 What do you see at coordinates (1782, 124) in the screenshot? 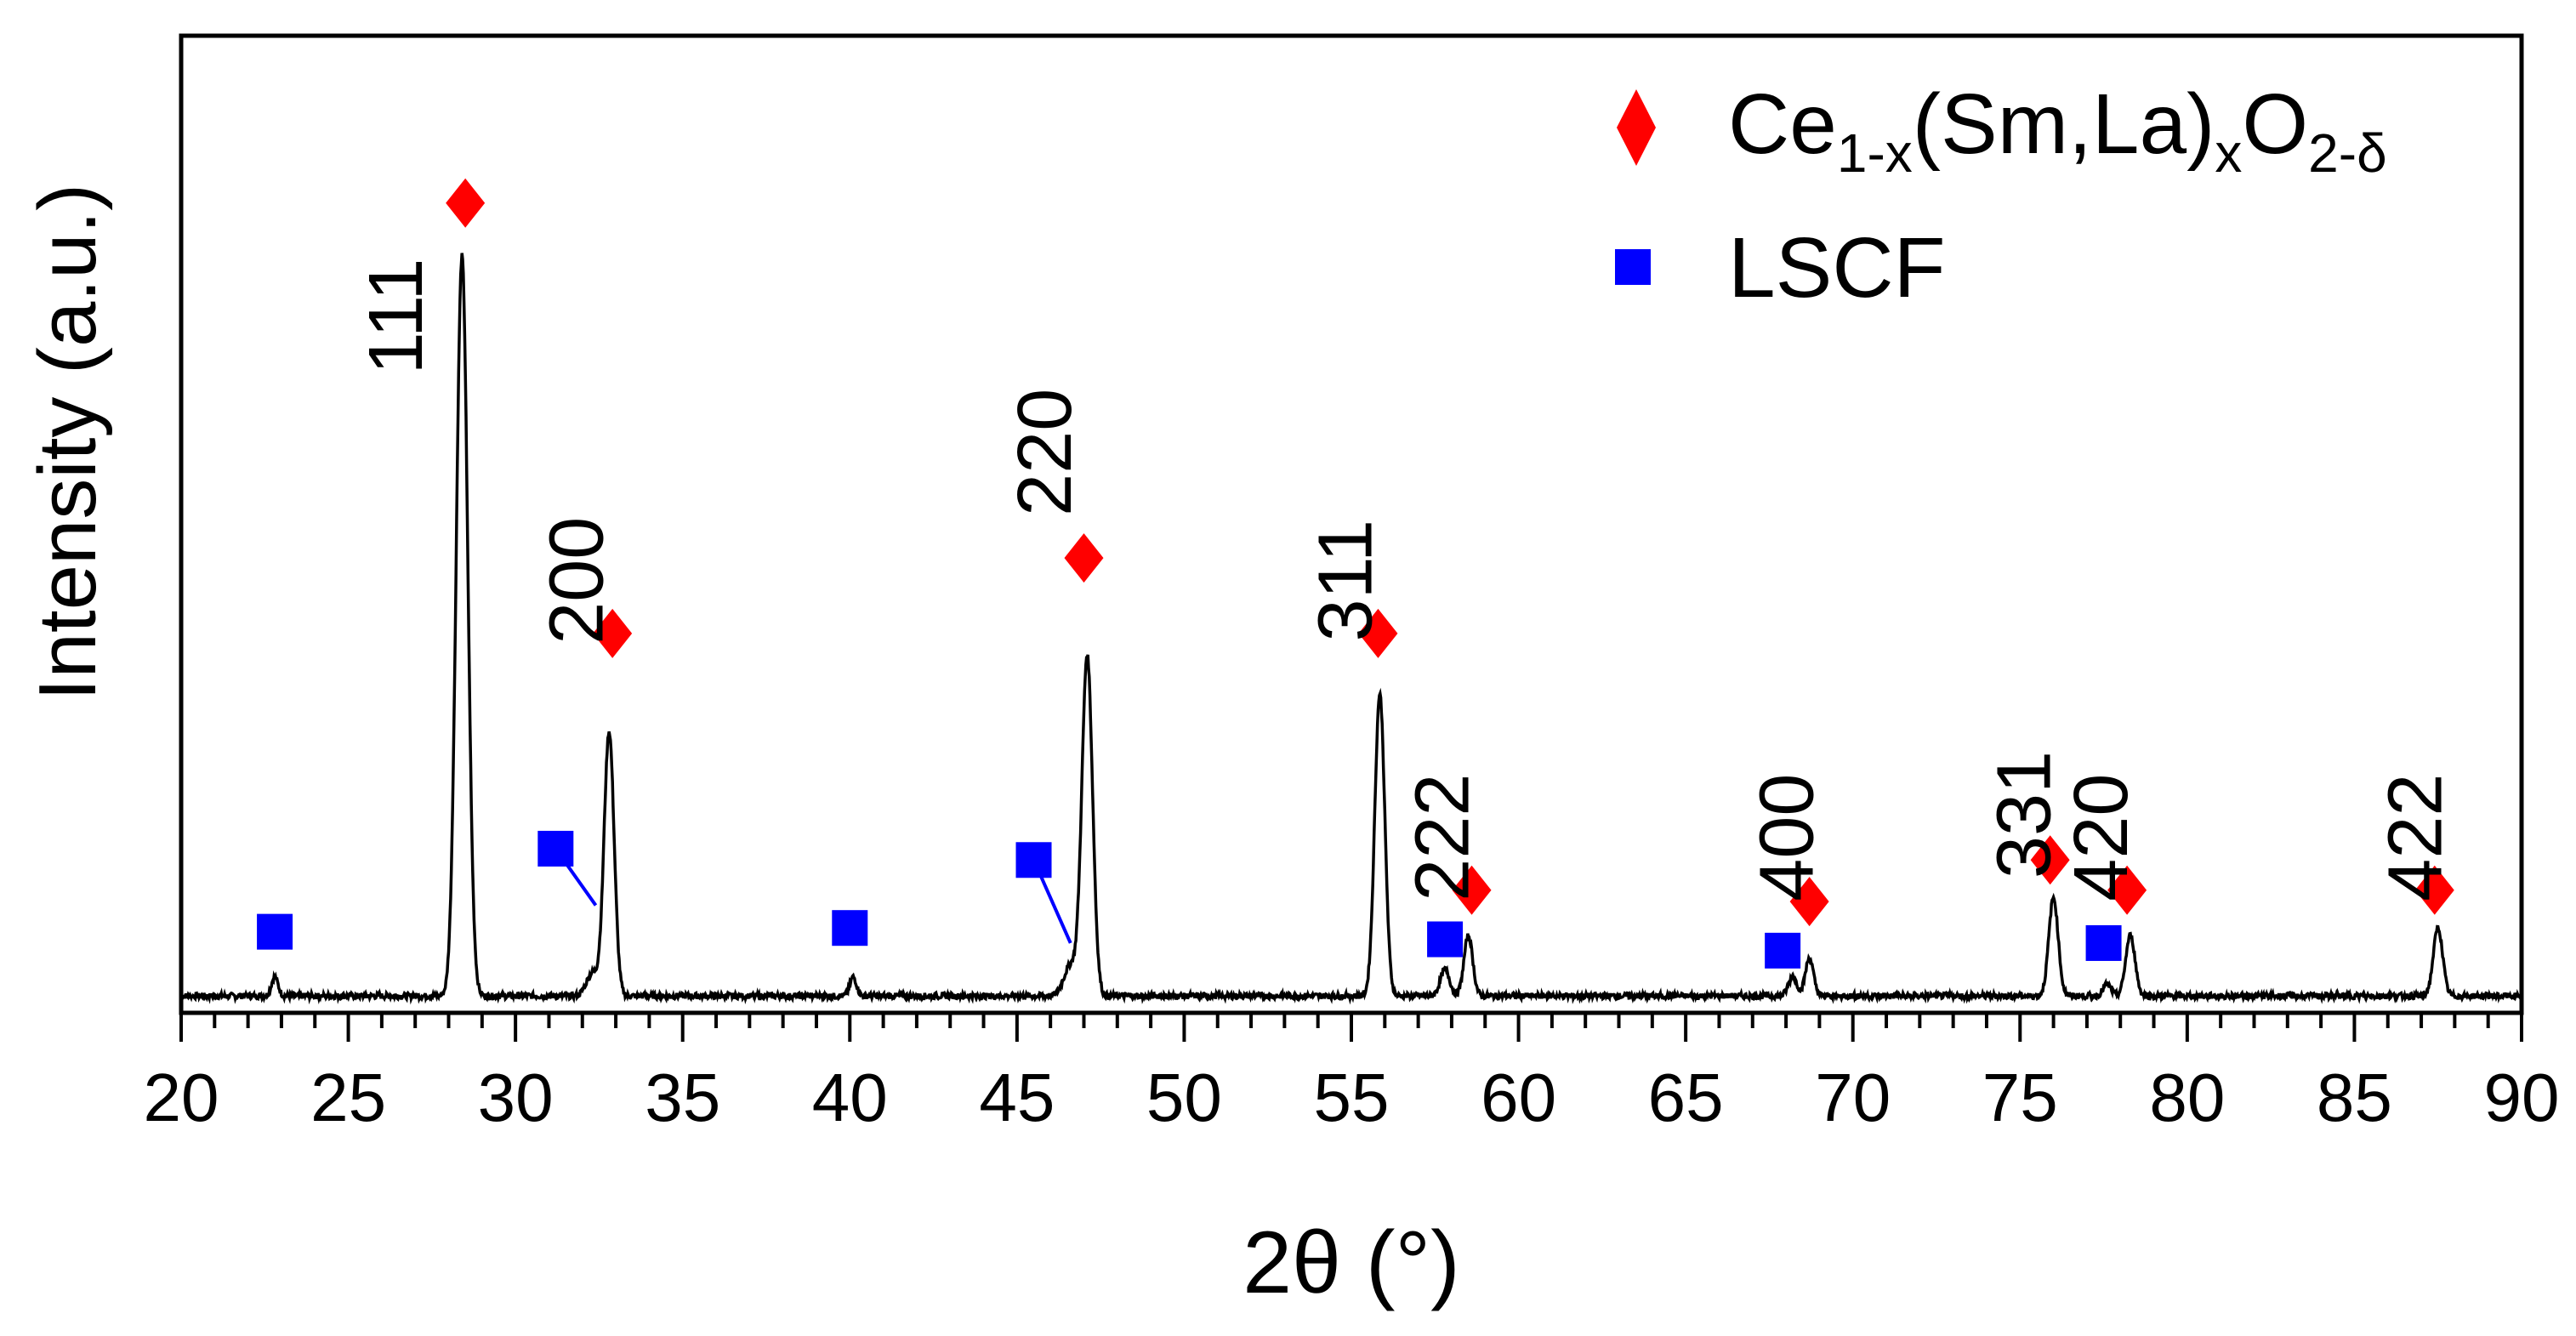
I see `legend-ceria-base: Ce` at bounding box center [1782, 124].